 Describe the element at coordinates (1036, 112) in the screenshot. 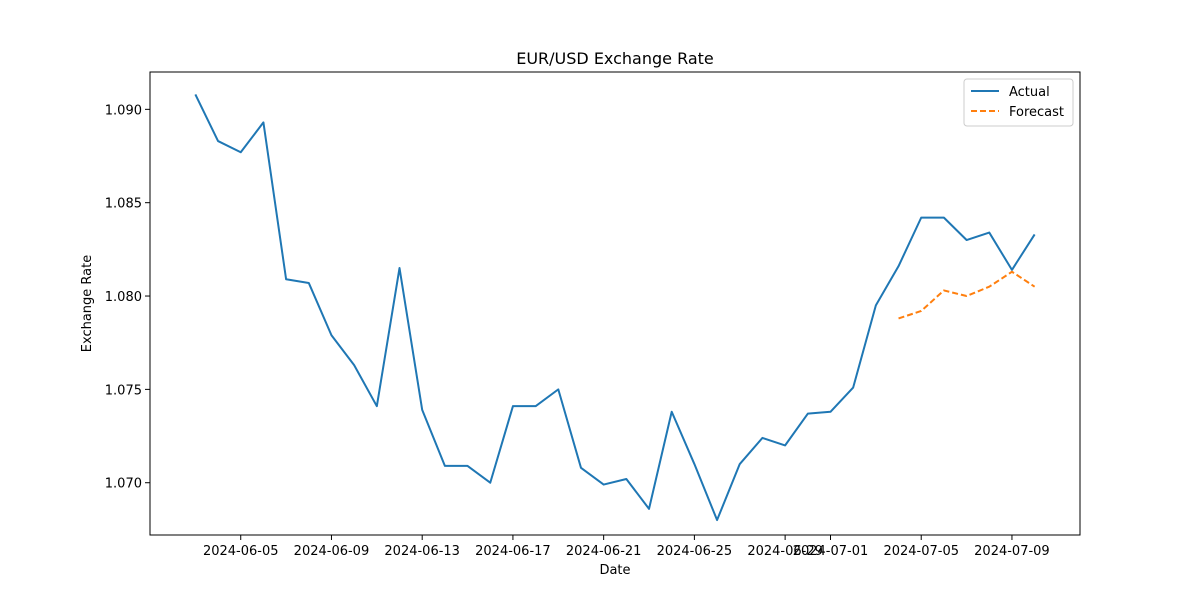

I see `legend-label-forecast: Forecast` at that location.